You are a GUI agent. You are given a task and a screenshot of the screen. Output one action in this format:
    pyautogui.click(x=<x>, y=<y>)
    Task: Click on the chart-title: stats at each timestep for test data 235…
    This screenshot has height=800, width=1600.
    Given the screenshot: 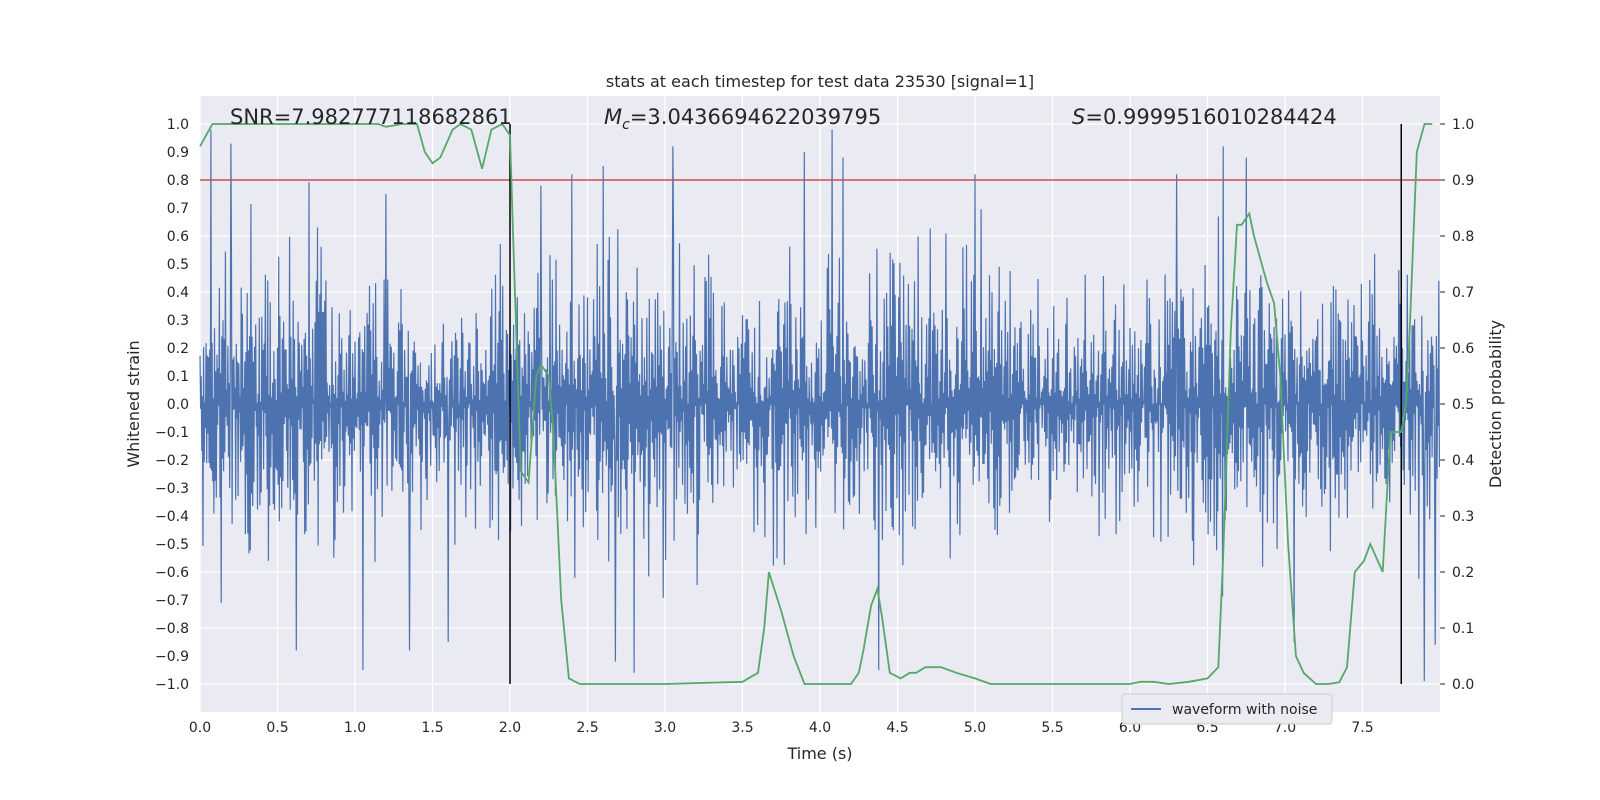 What is the action you would take?
    pyautogui.click(x=820, y=81)
    